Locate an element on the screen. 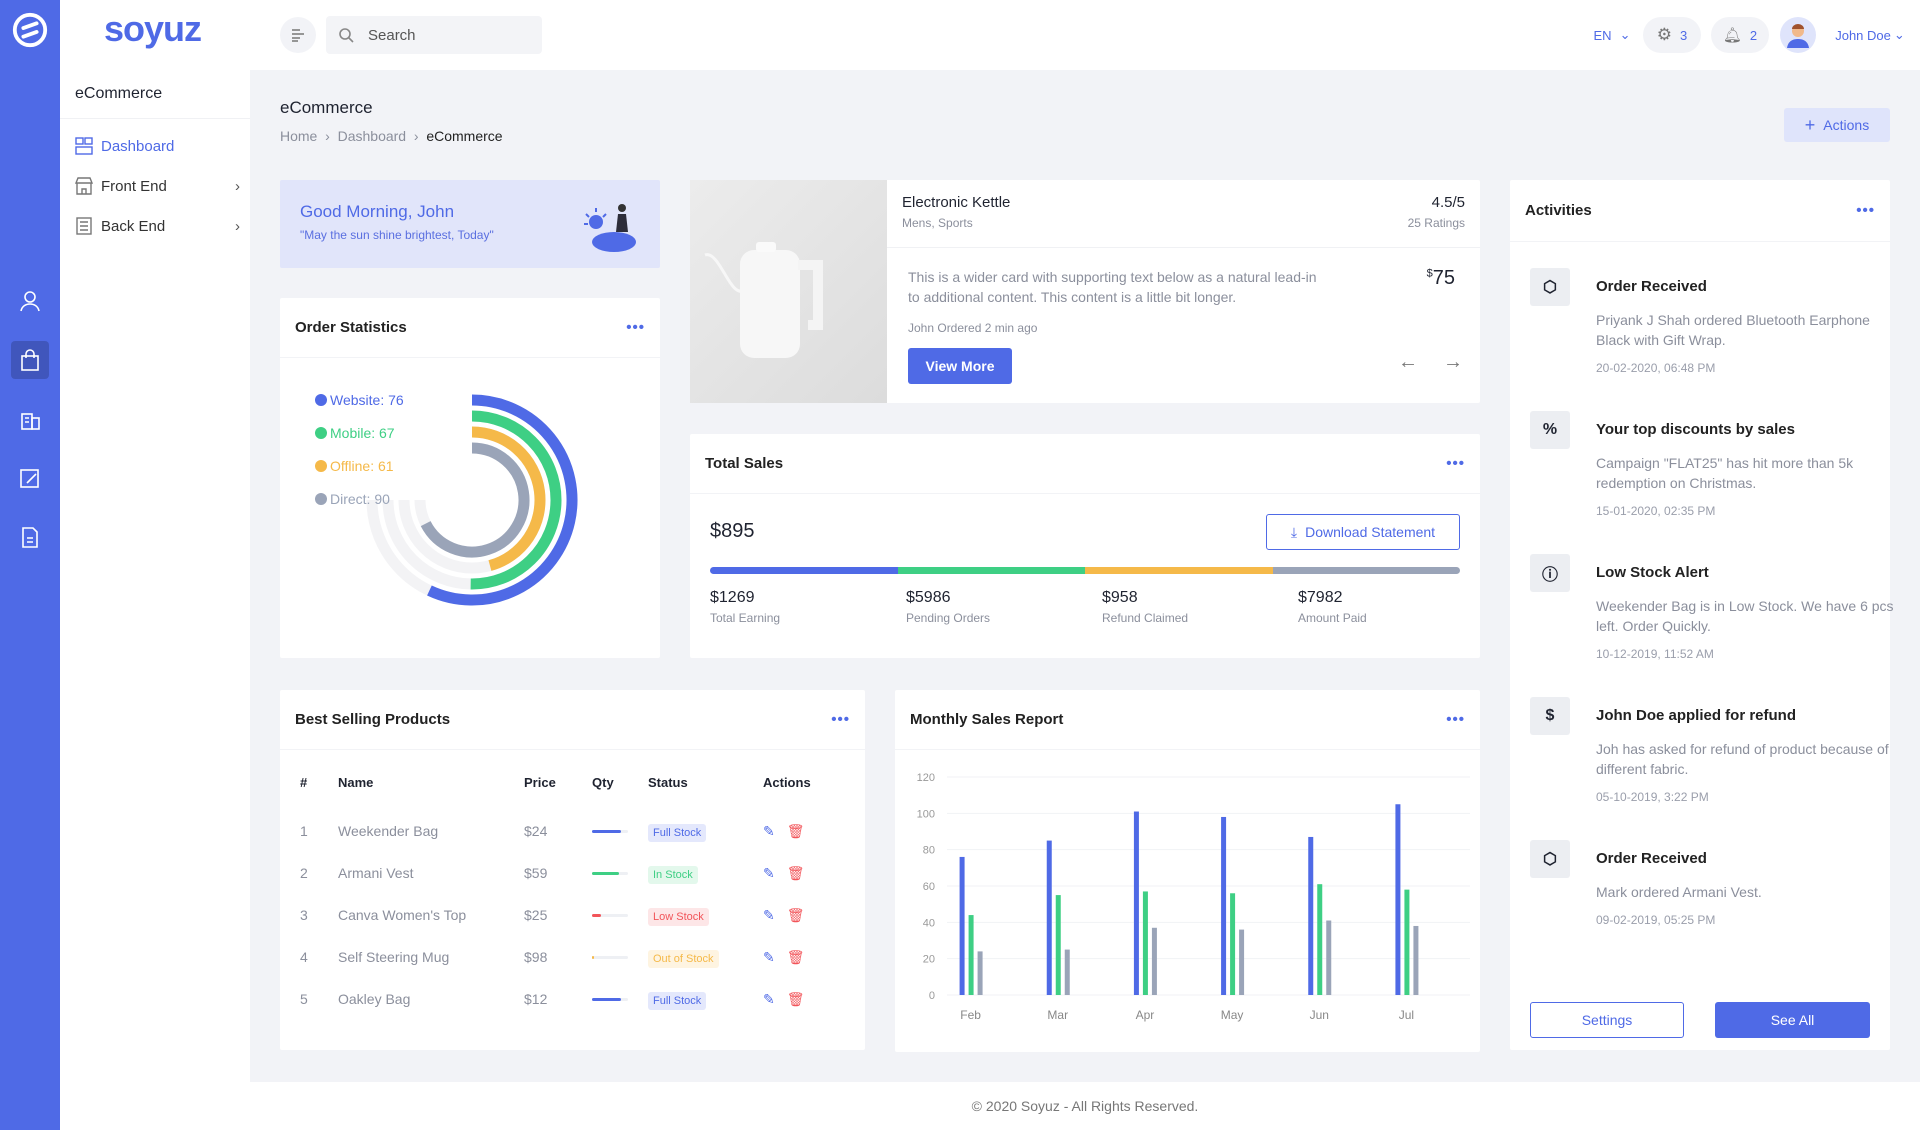 This screenshot has height=1130, width=1920. x-tick-label: Jul is located at coordinates (1406, 1015).